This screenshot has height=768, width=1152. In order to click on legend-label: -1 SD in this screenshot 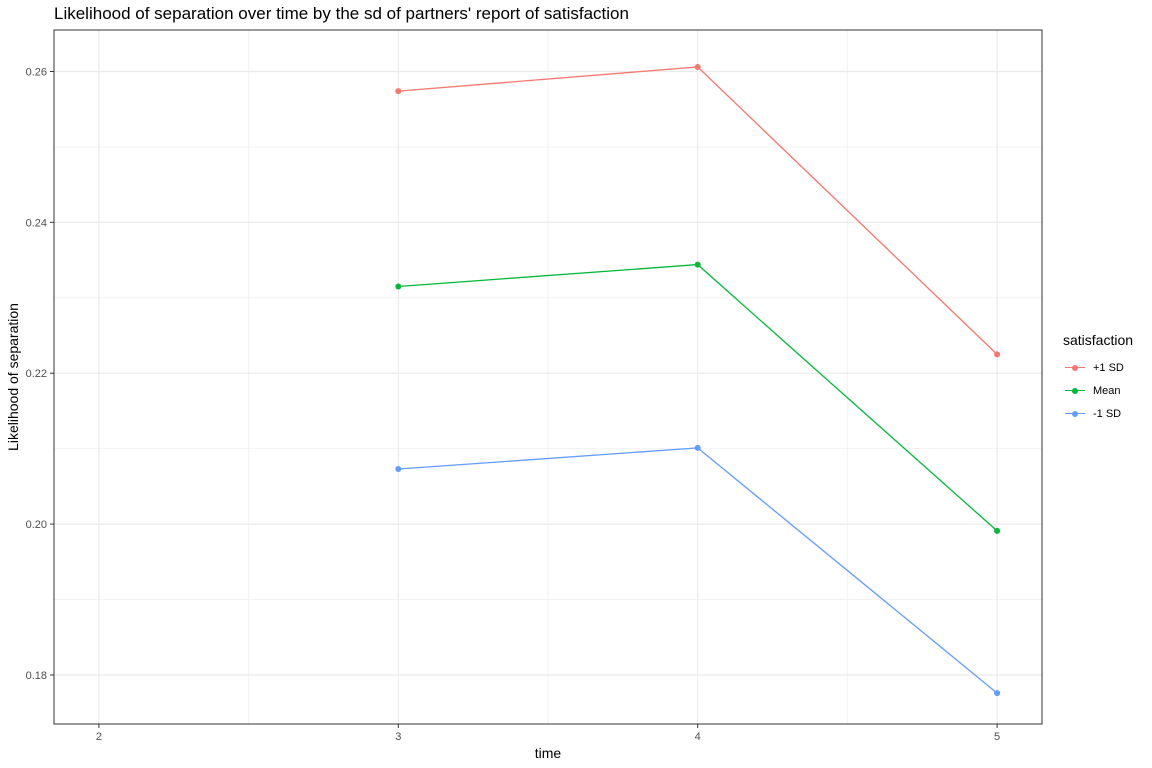, I will do `click(1107, 413)`.